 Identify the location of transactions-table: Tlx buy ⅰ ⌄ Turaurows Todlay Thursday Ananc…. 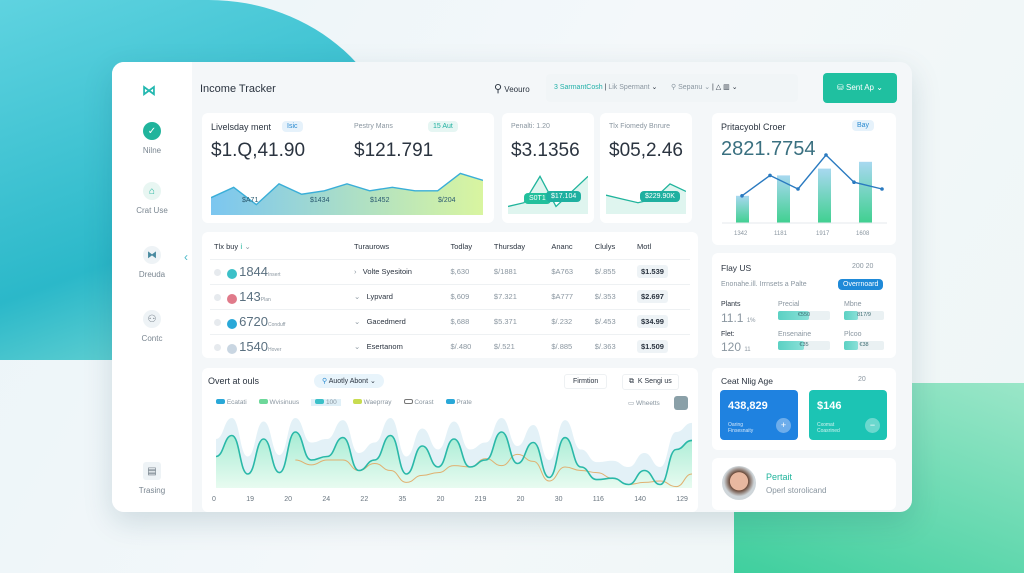
(450, 296).